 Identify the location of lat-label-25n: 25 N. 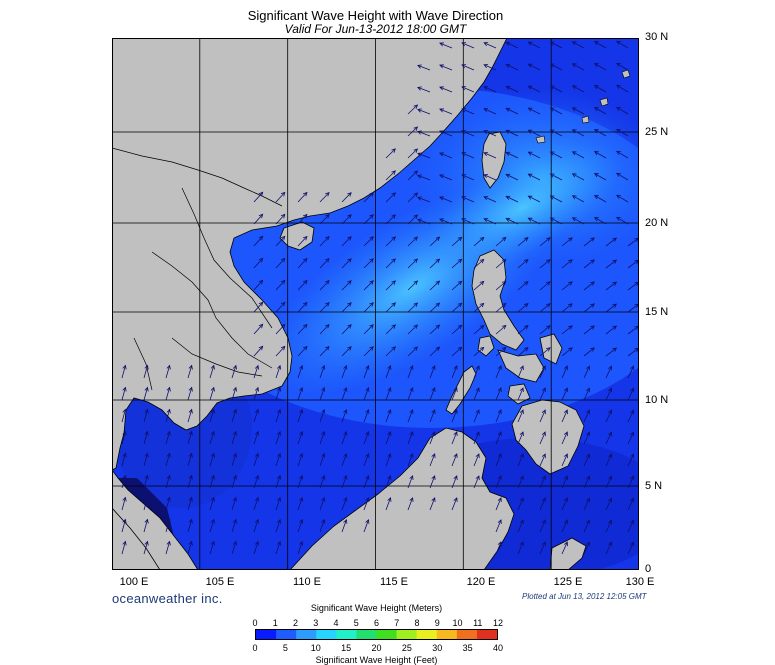
(657, 132).